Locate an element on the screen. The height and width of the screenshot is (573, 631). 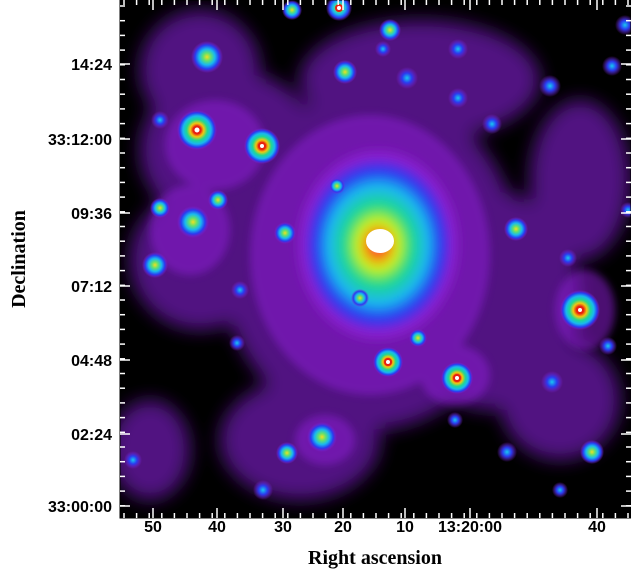
y-tick-label: 07:12 is located at coordinates (91, 287).